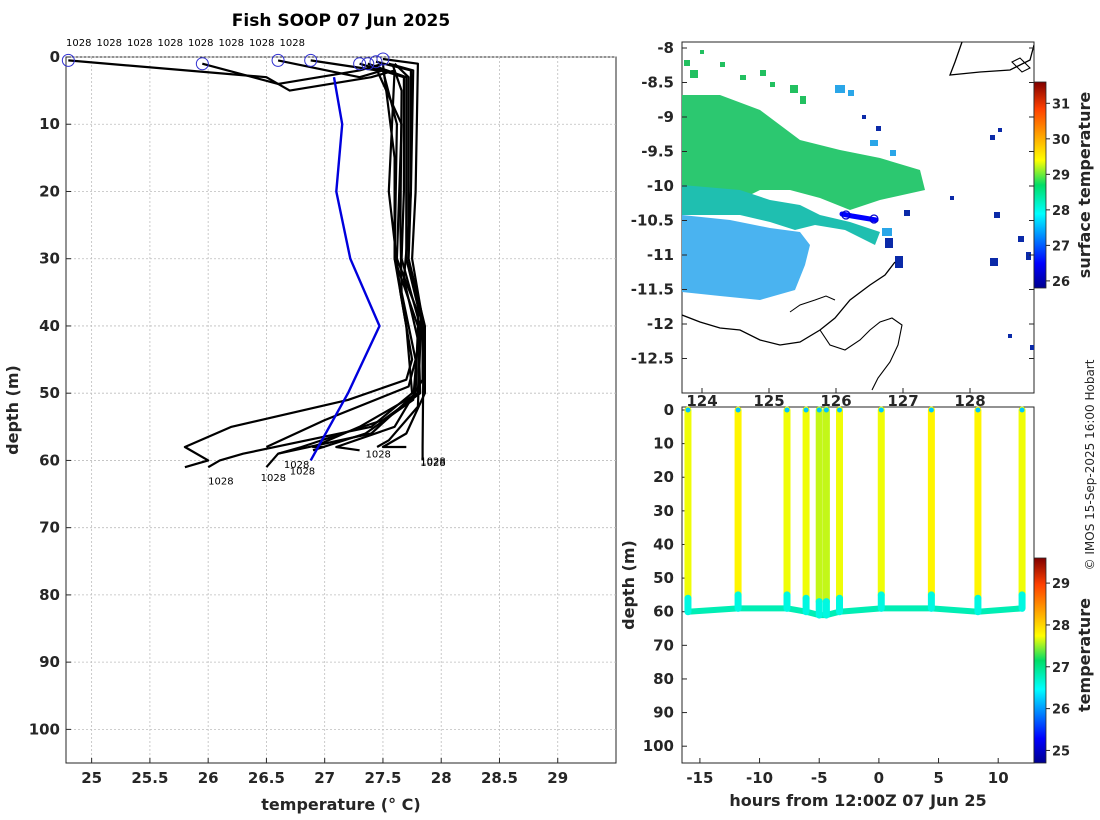 This screenshot has height=820, width=1100. I want to click on sst-scatter-darkblue, so click(948, 232).